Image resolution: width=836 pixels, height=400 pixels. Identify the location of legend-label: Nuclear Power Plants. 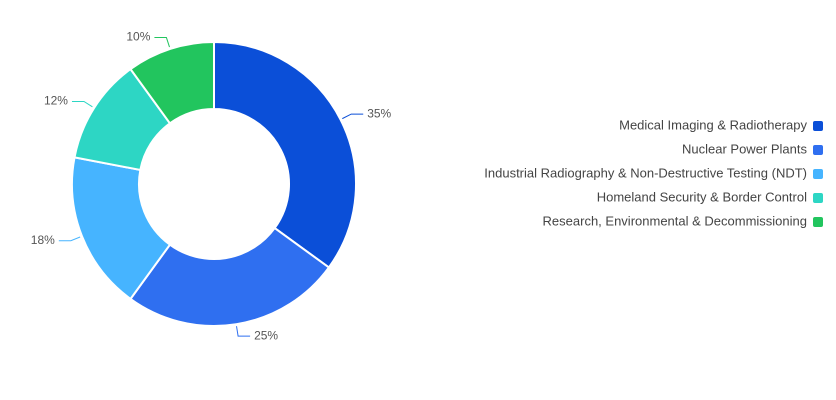
(744, 148).